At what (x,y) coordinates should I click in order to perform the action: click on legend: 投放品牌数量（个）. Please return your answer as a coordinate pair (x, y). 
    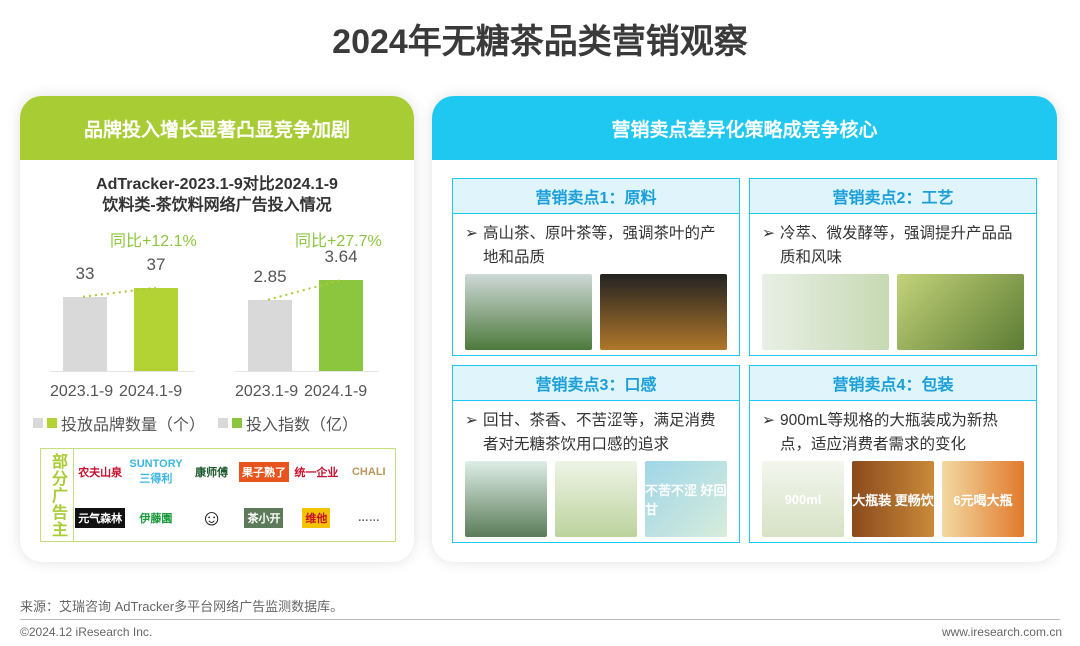
    Looking at the image, I should click on (119, 423).